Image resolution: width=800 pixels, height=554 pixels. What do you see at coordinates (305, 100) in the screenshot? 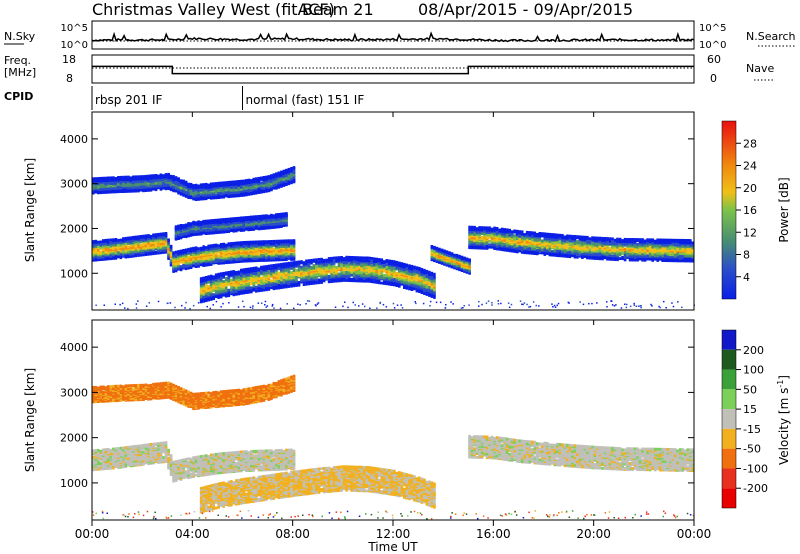
I see `cpid-segment-label: normal (fast) 151 IF` at bounding box center [305, 100].